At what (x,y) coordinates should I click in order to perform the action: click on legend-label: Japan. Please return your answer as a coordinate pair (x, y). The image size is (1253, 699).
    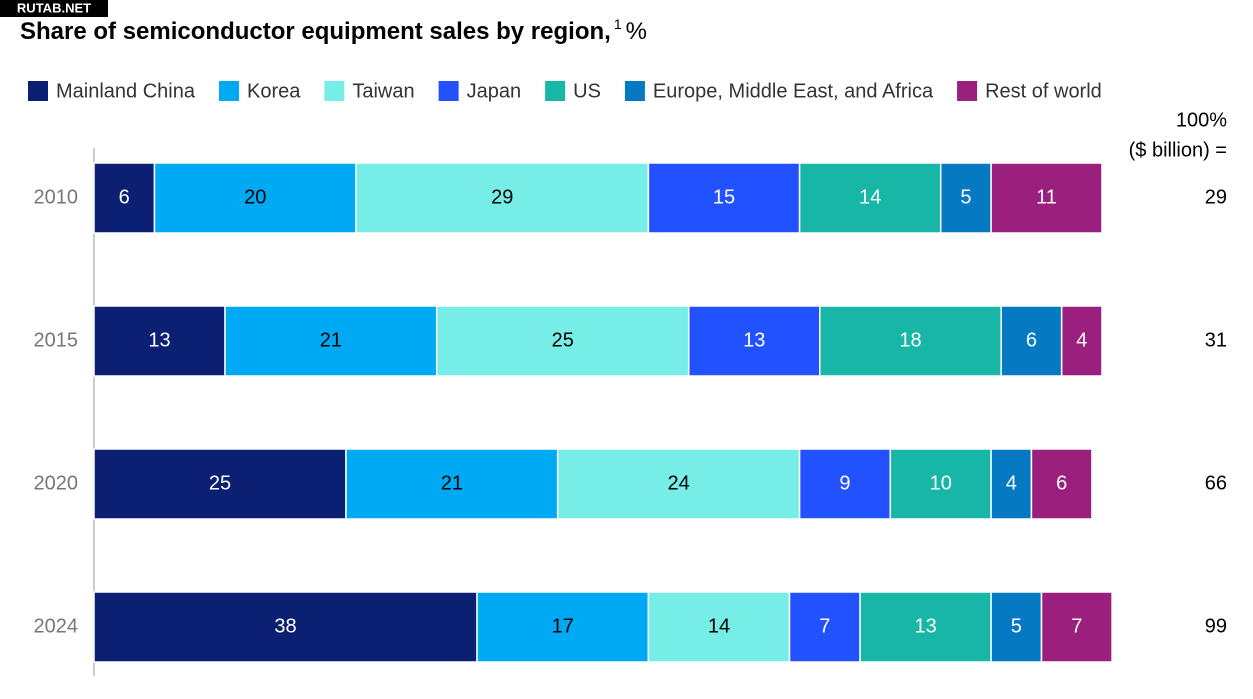
    Looking at the image, I should click on (494, 91).